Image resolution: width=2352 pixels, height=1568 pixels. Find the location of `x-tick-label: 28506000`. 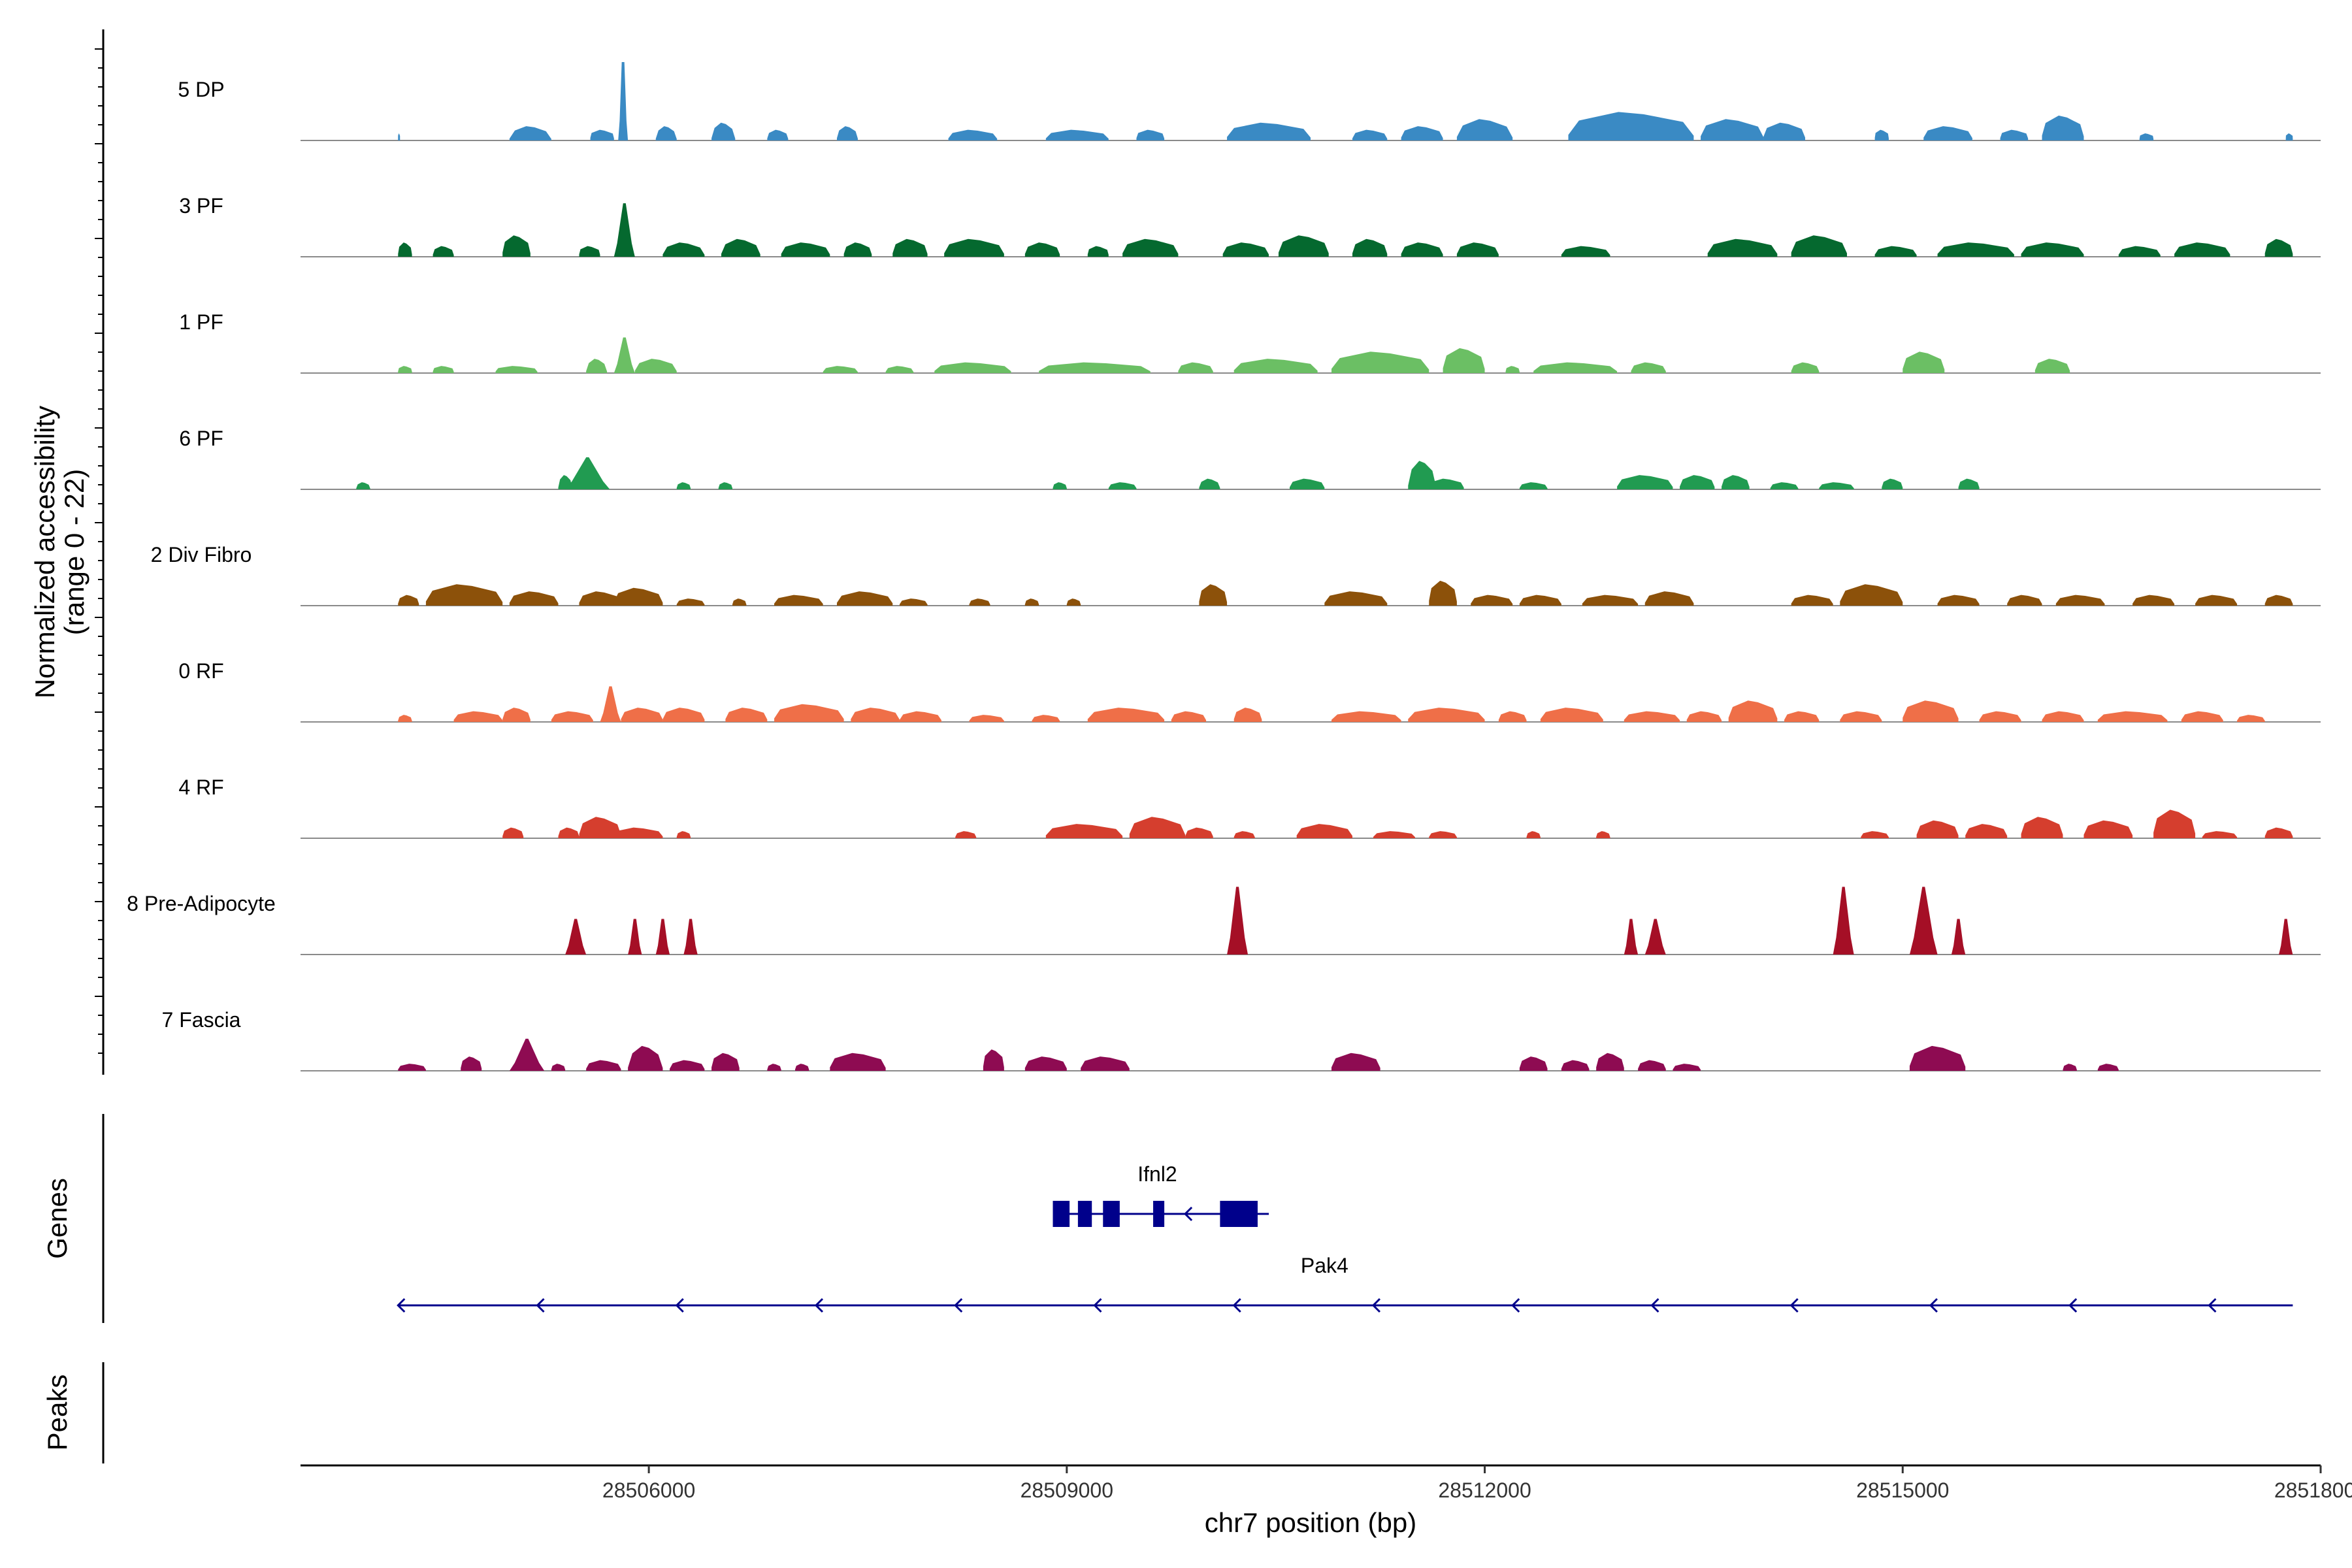

x-tick-label: 28506000 is located at coordinates (648, 1490).